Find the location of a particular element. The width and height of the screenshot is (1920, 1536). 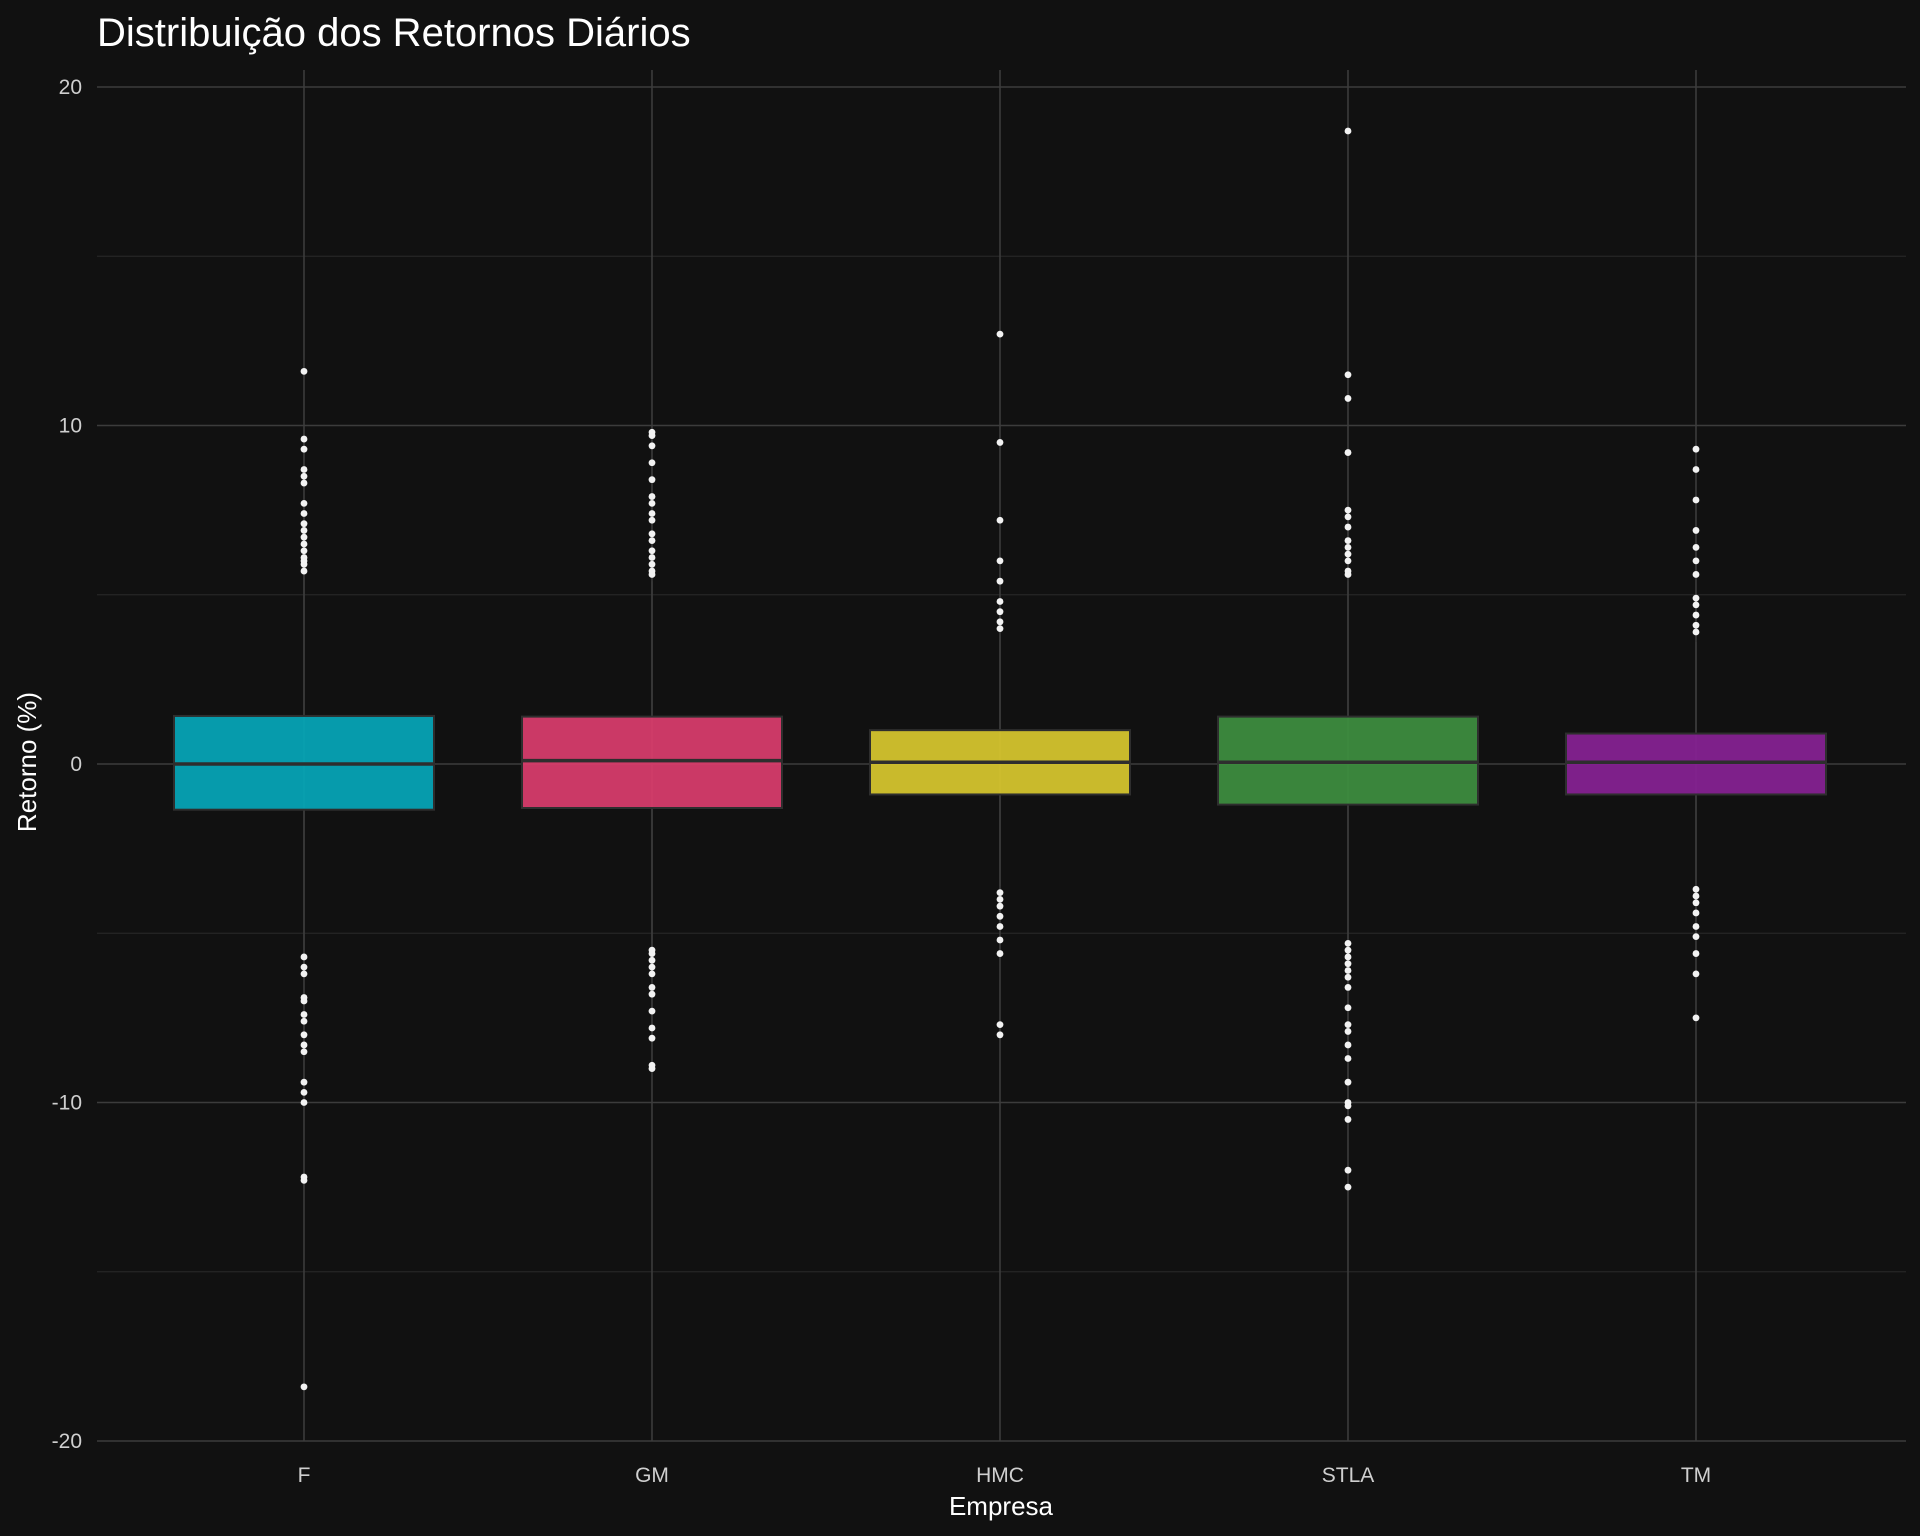

y-tick-label: -20 is located at coordinates (67, 1441).